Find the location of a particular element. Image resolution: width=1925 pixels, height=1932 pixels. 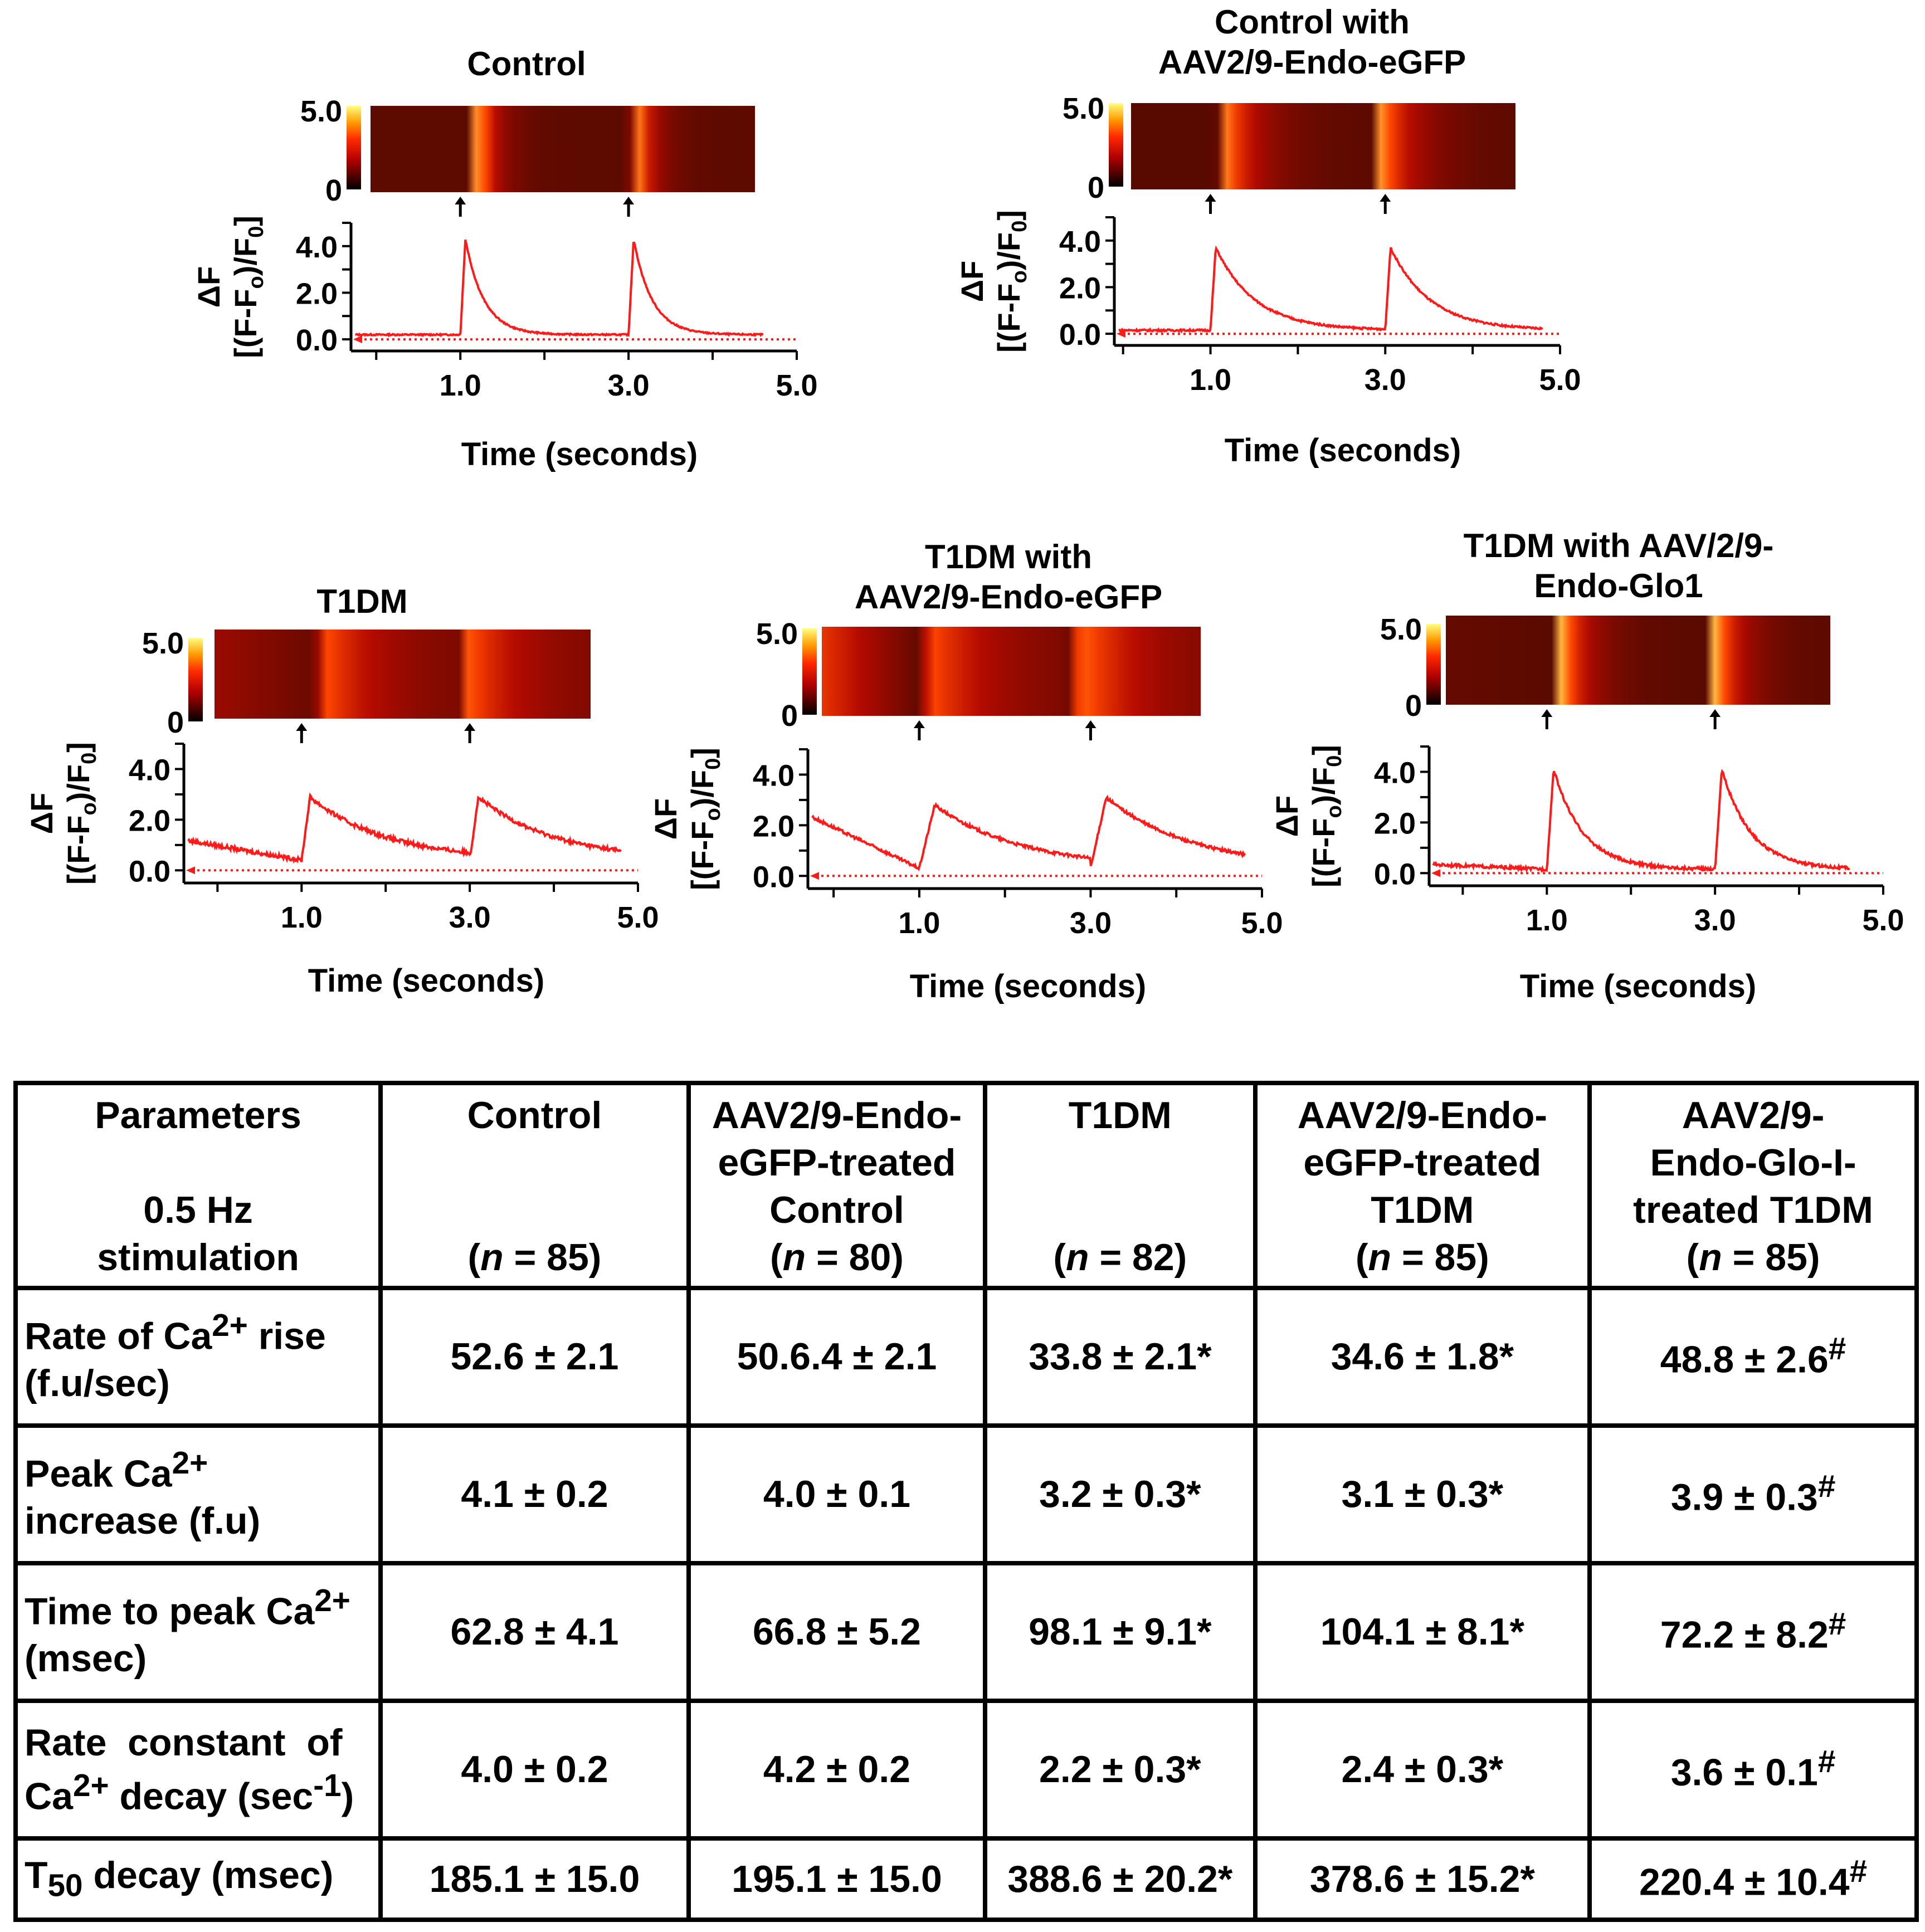

table-cell: 4.2 ± 0.2 is located at coordinates (837, 1770).